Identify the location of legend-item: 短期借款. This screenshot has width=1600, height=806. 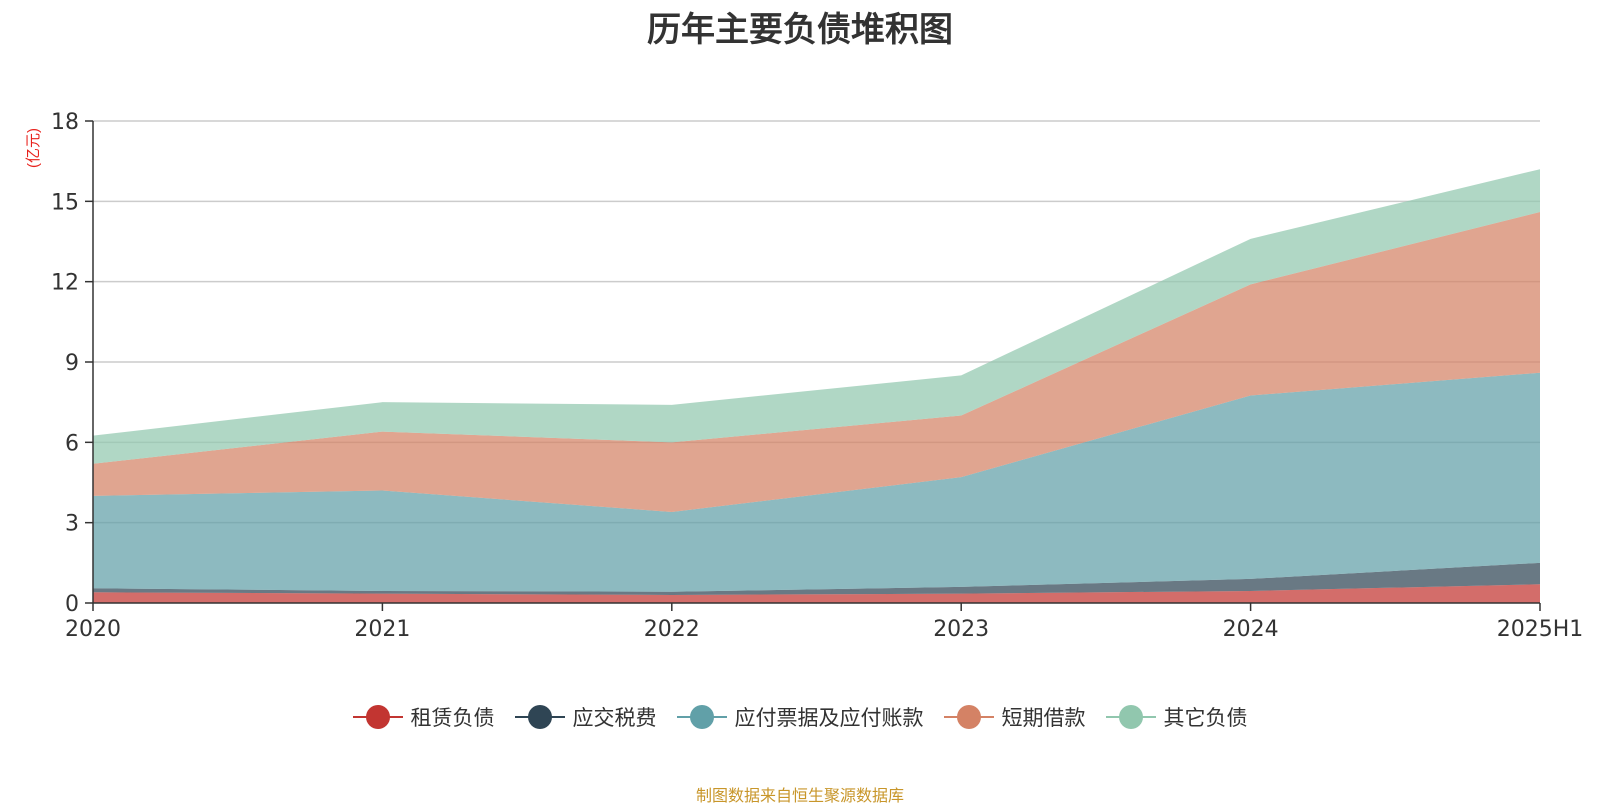
(1014, 717).